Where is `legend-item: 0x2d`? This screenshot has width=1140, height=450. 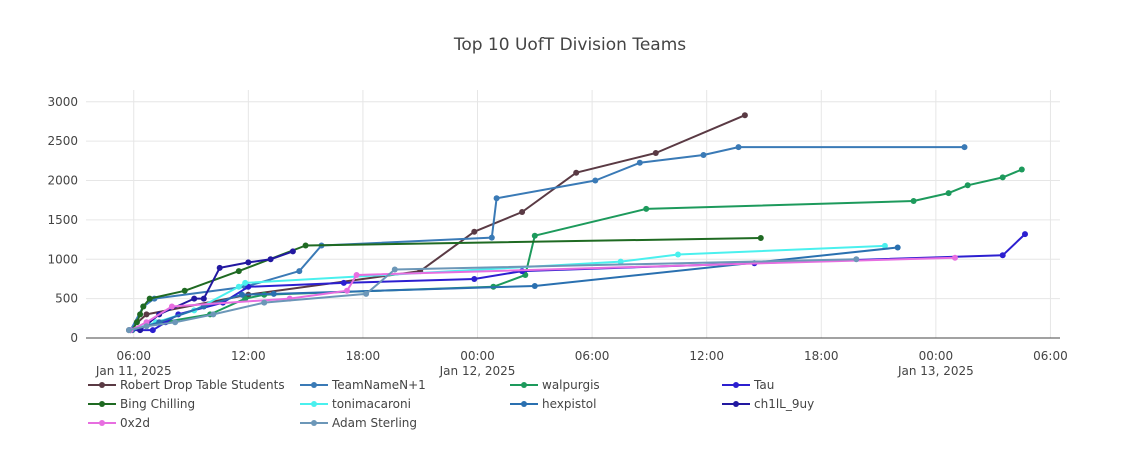
legend-item: 0x2d is located at coordinates (119, 423).